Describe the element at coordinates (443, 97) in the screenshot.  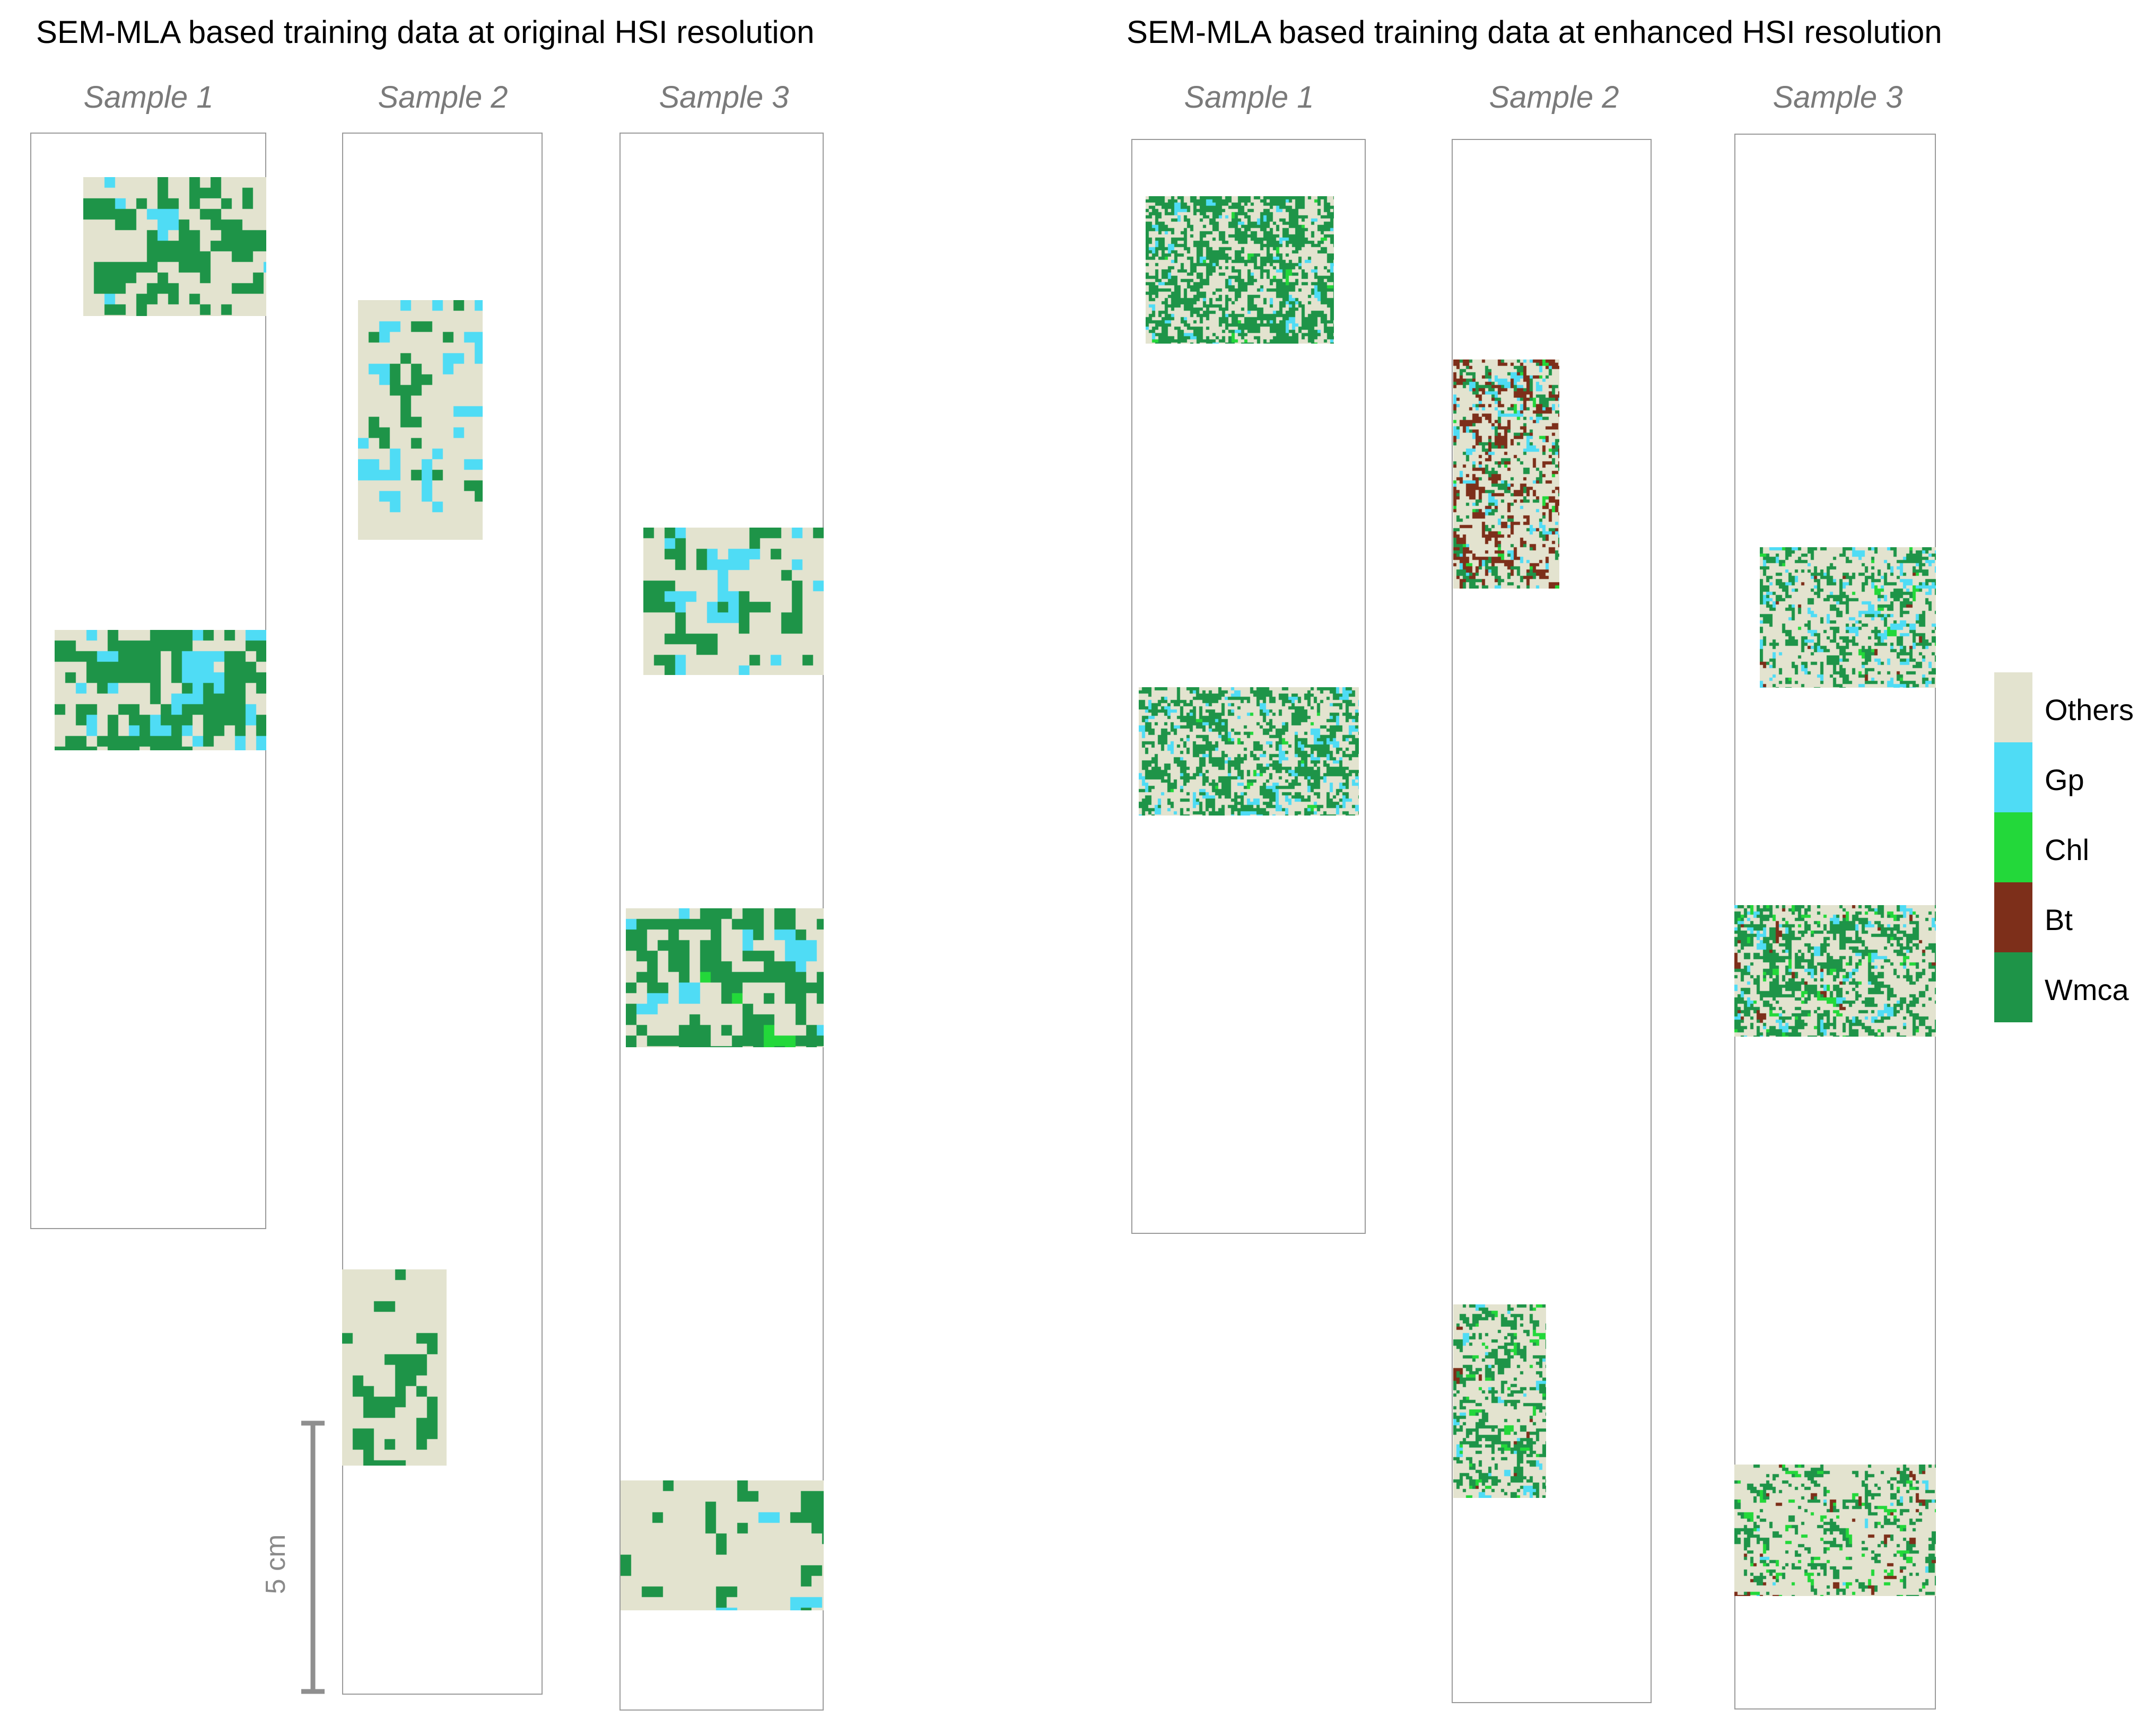
I see `label-original-sample-2: Sample 2` at that location.